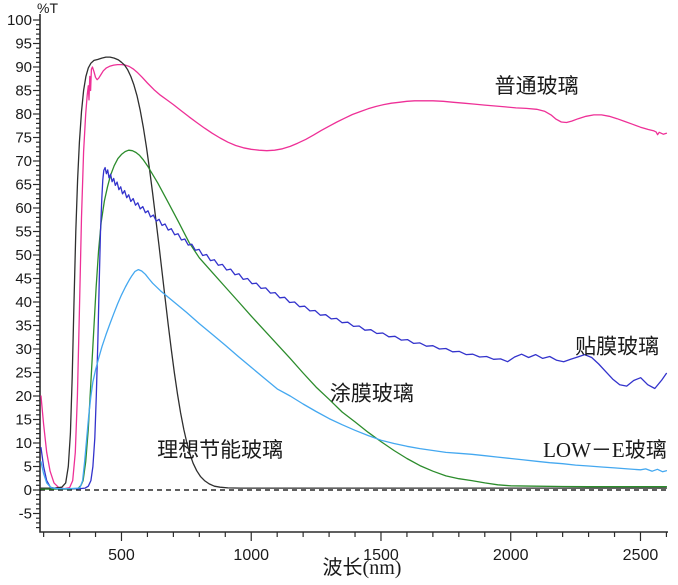 This screenshot has height=585, width=678. What do you see at coordinates (362, 567) in the screenshot?
I see `x-axis-title: 波长(nm)` at bounding box center [362, 567].